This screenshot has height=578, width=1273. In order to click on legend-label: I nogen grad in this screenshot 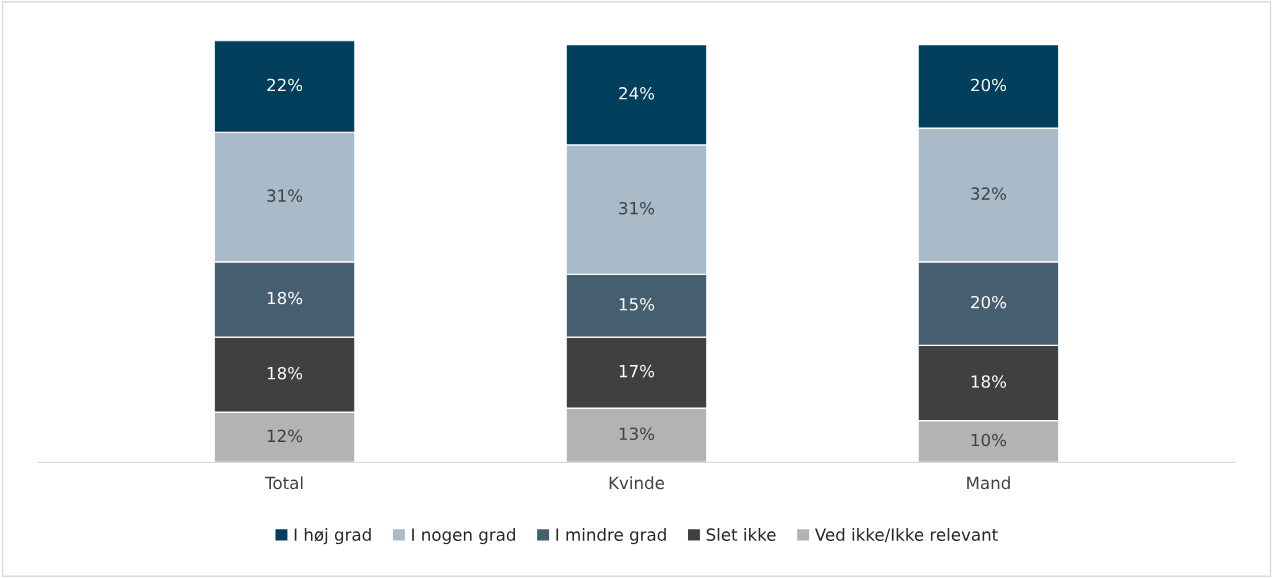, I will do `click(463, 536)`.